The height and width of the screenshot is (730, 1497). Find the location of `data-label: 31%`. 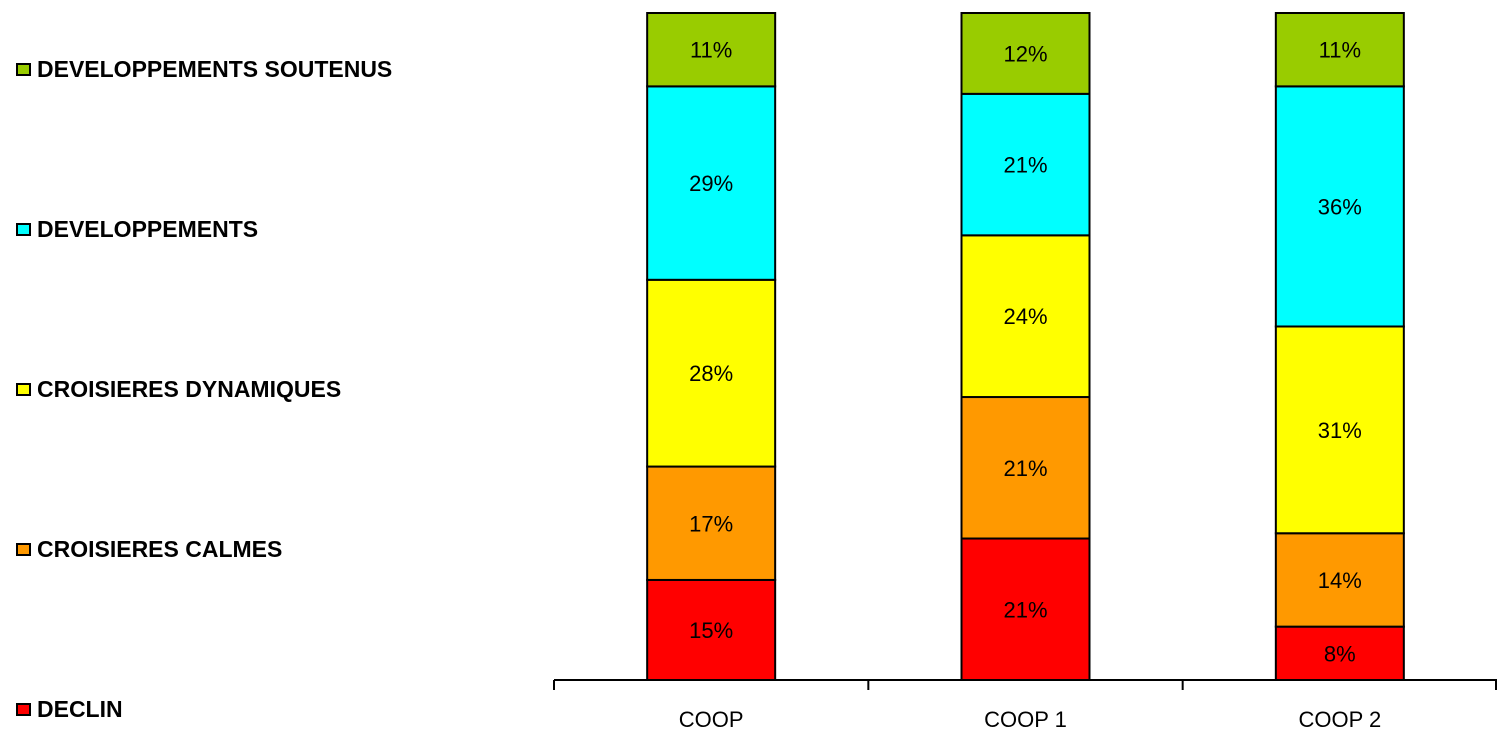

data-label: 31% is located at coordinates (1340, 430).